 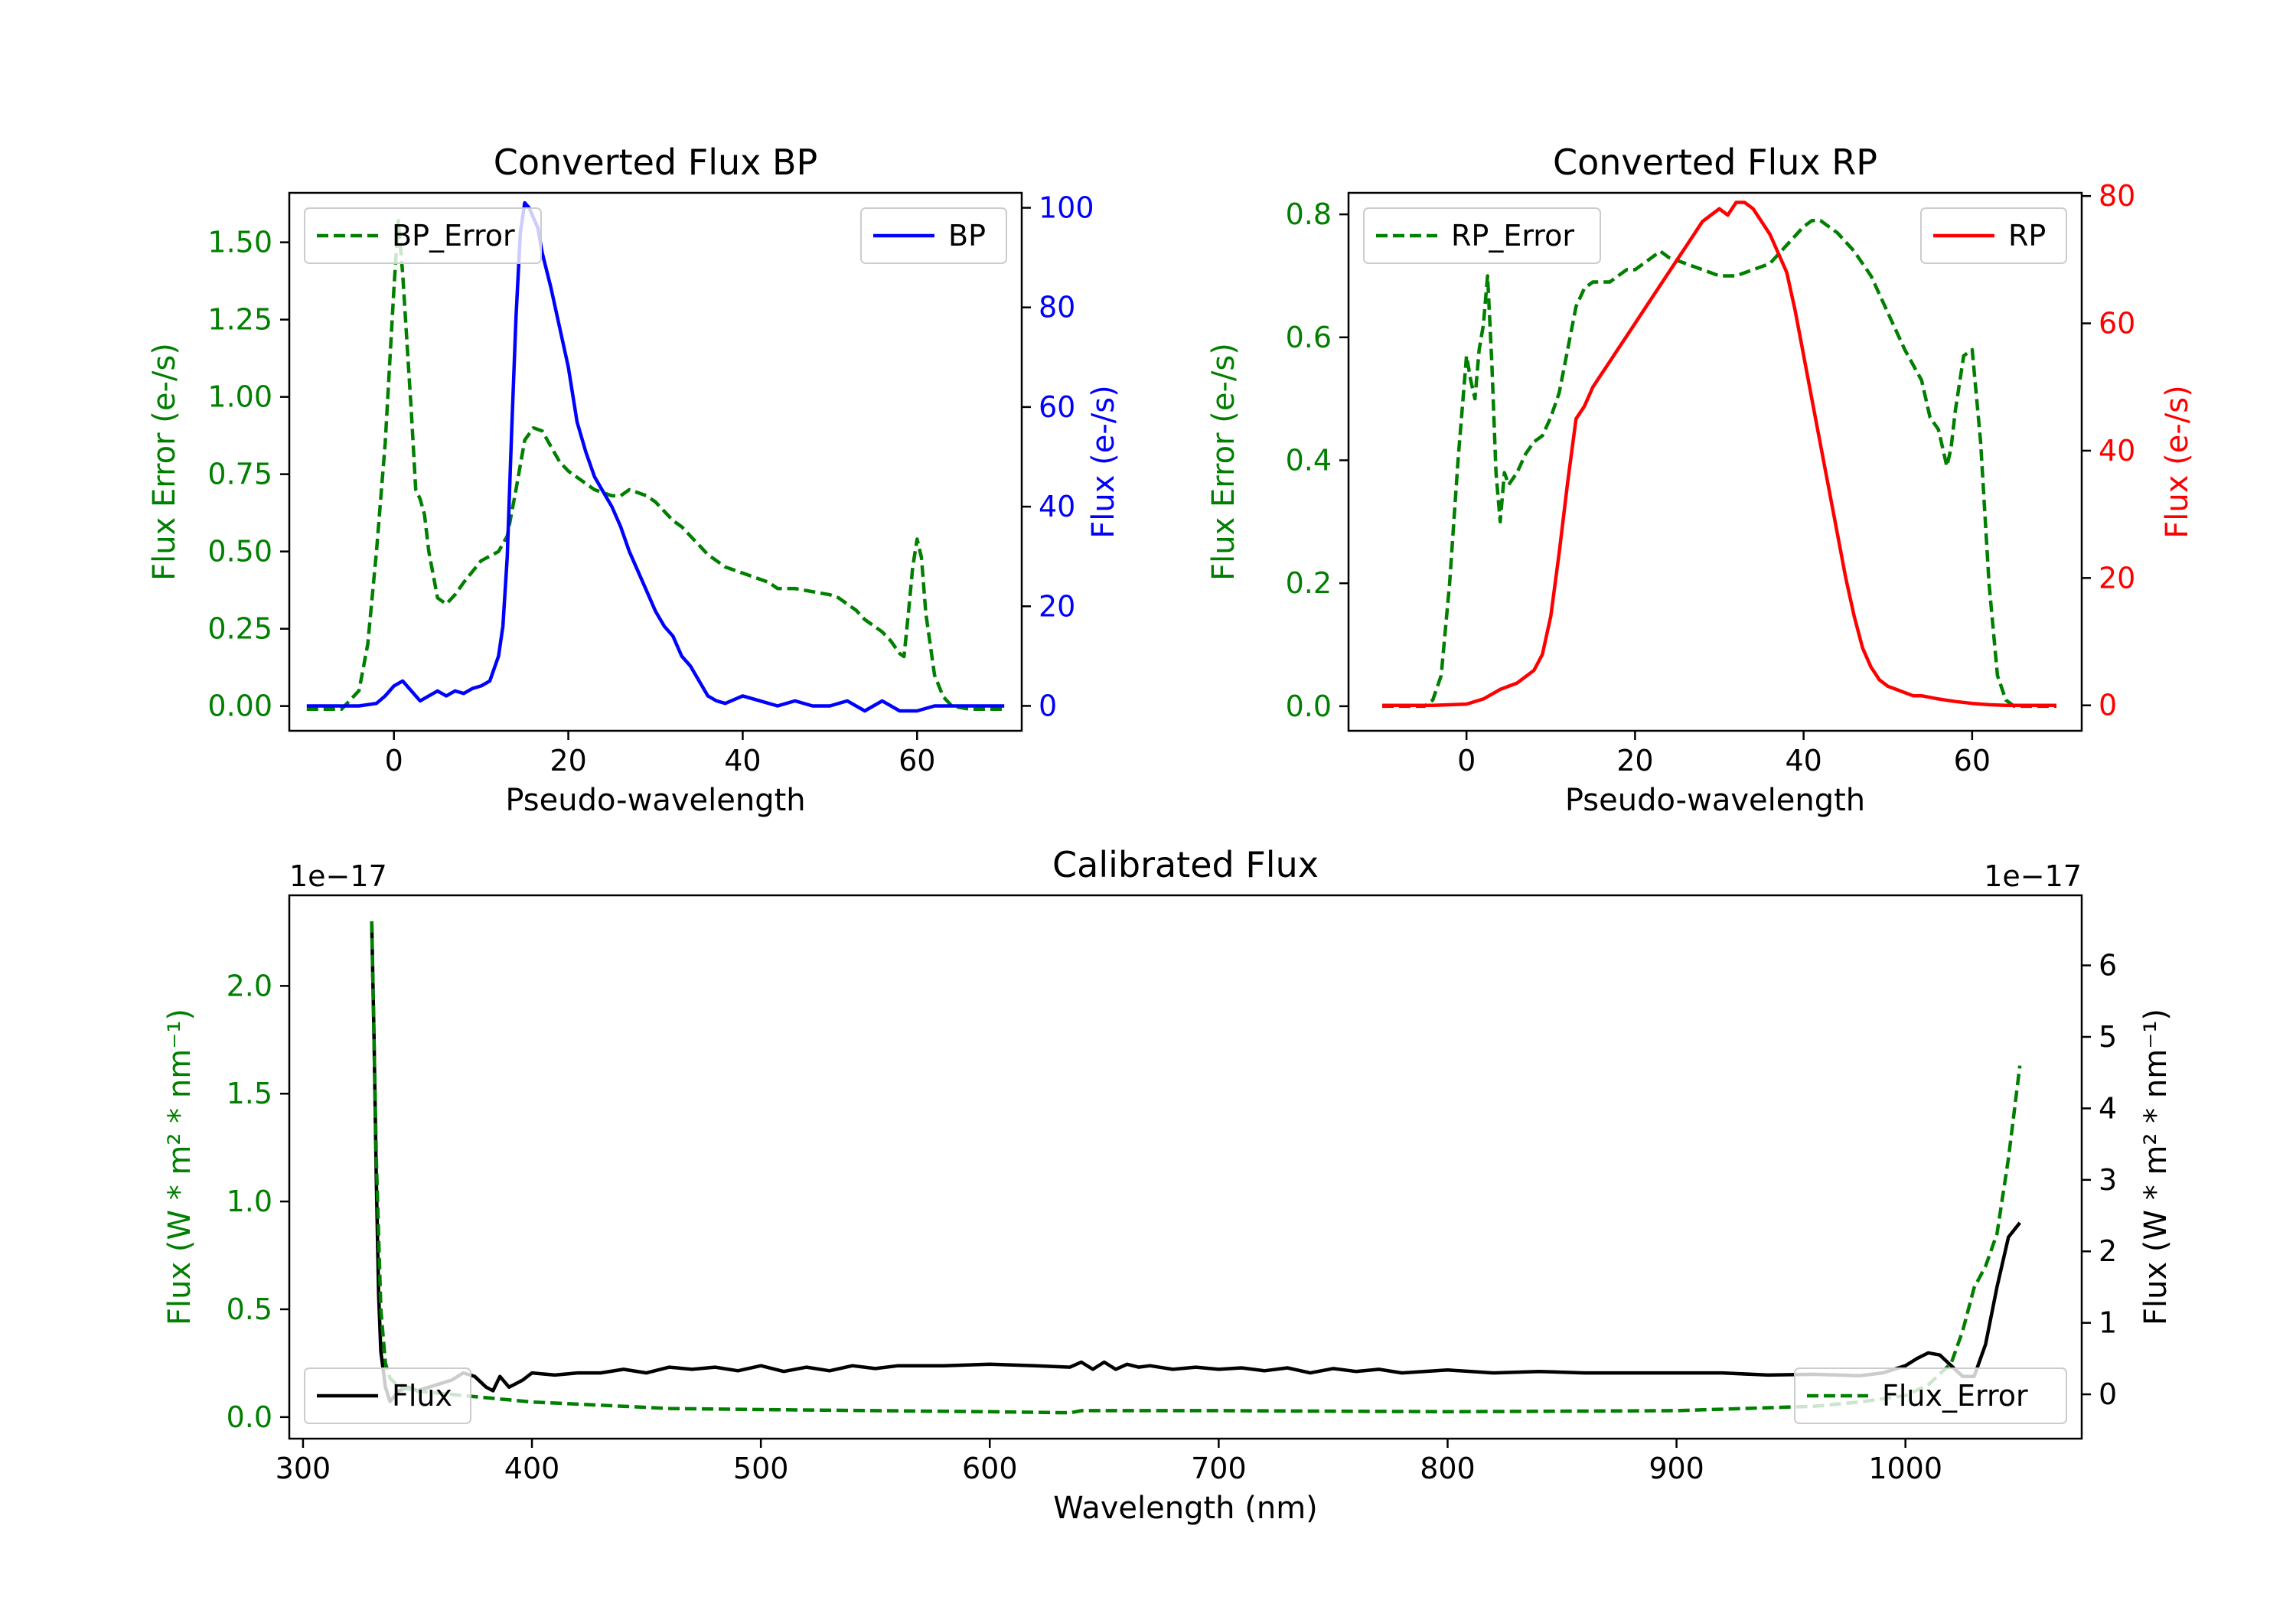 What do you see at coordinates (249, 985) in the screenshot?
I see `left-tick-label: 2.0` at bounding box center [249, 985].